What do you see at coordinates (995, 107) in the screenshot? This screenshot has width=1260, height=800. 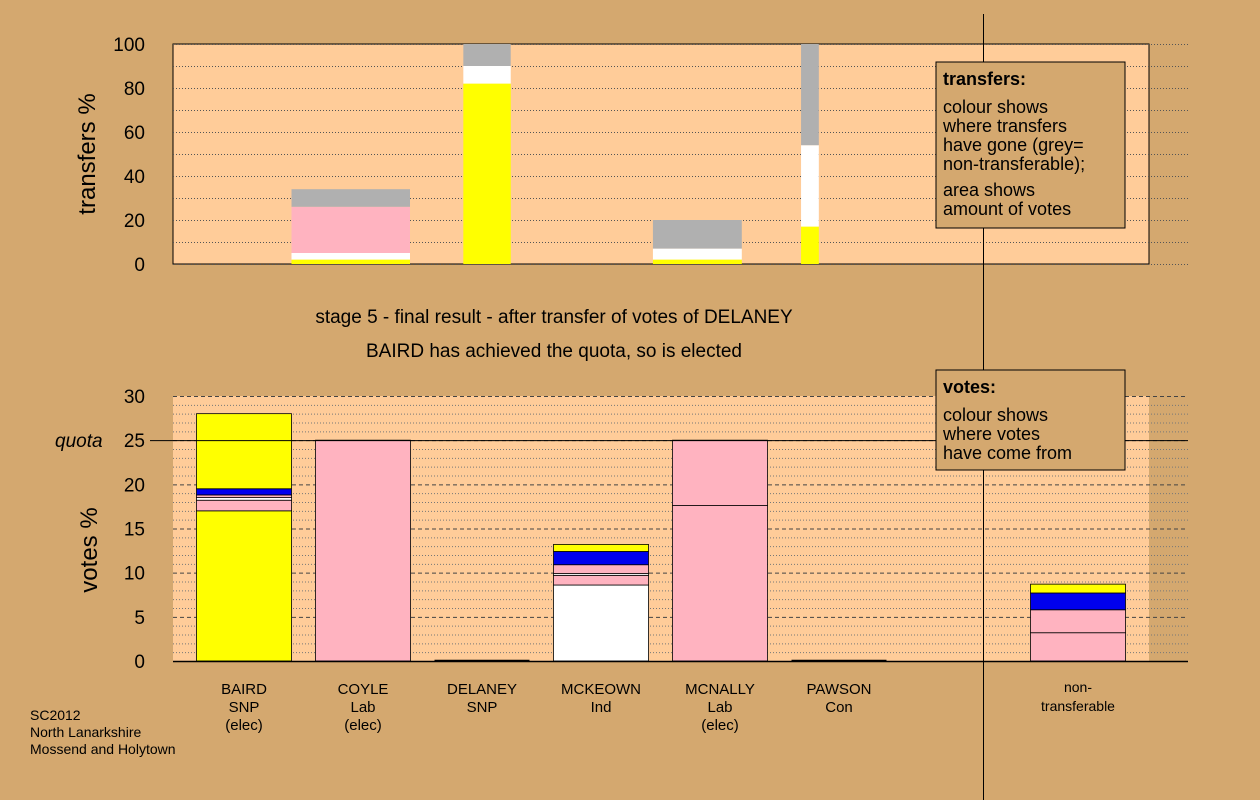 I see `transfers-legend-line: colour shows` at bounding box center [995, 107].